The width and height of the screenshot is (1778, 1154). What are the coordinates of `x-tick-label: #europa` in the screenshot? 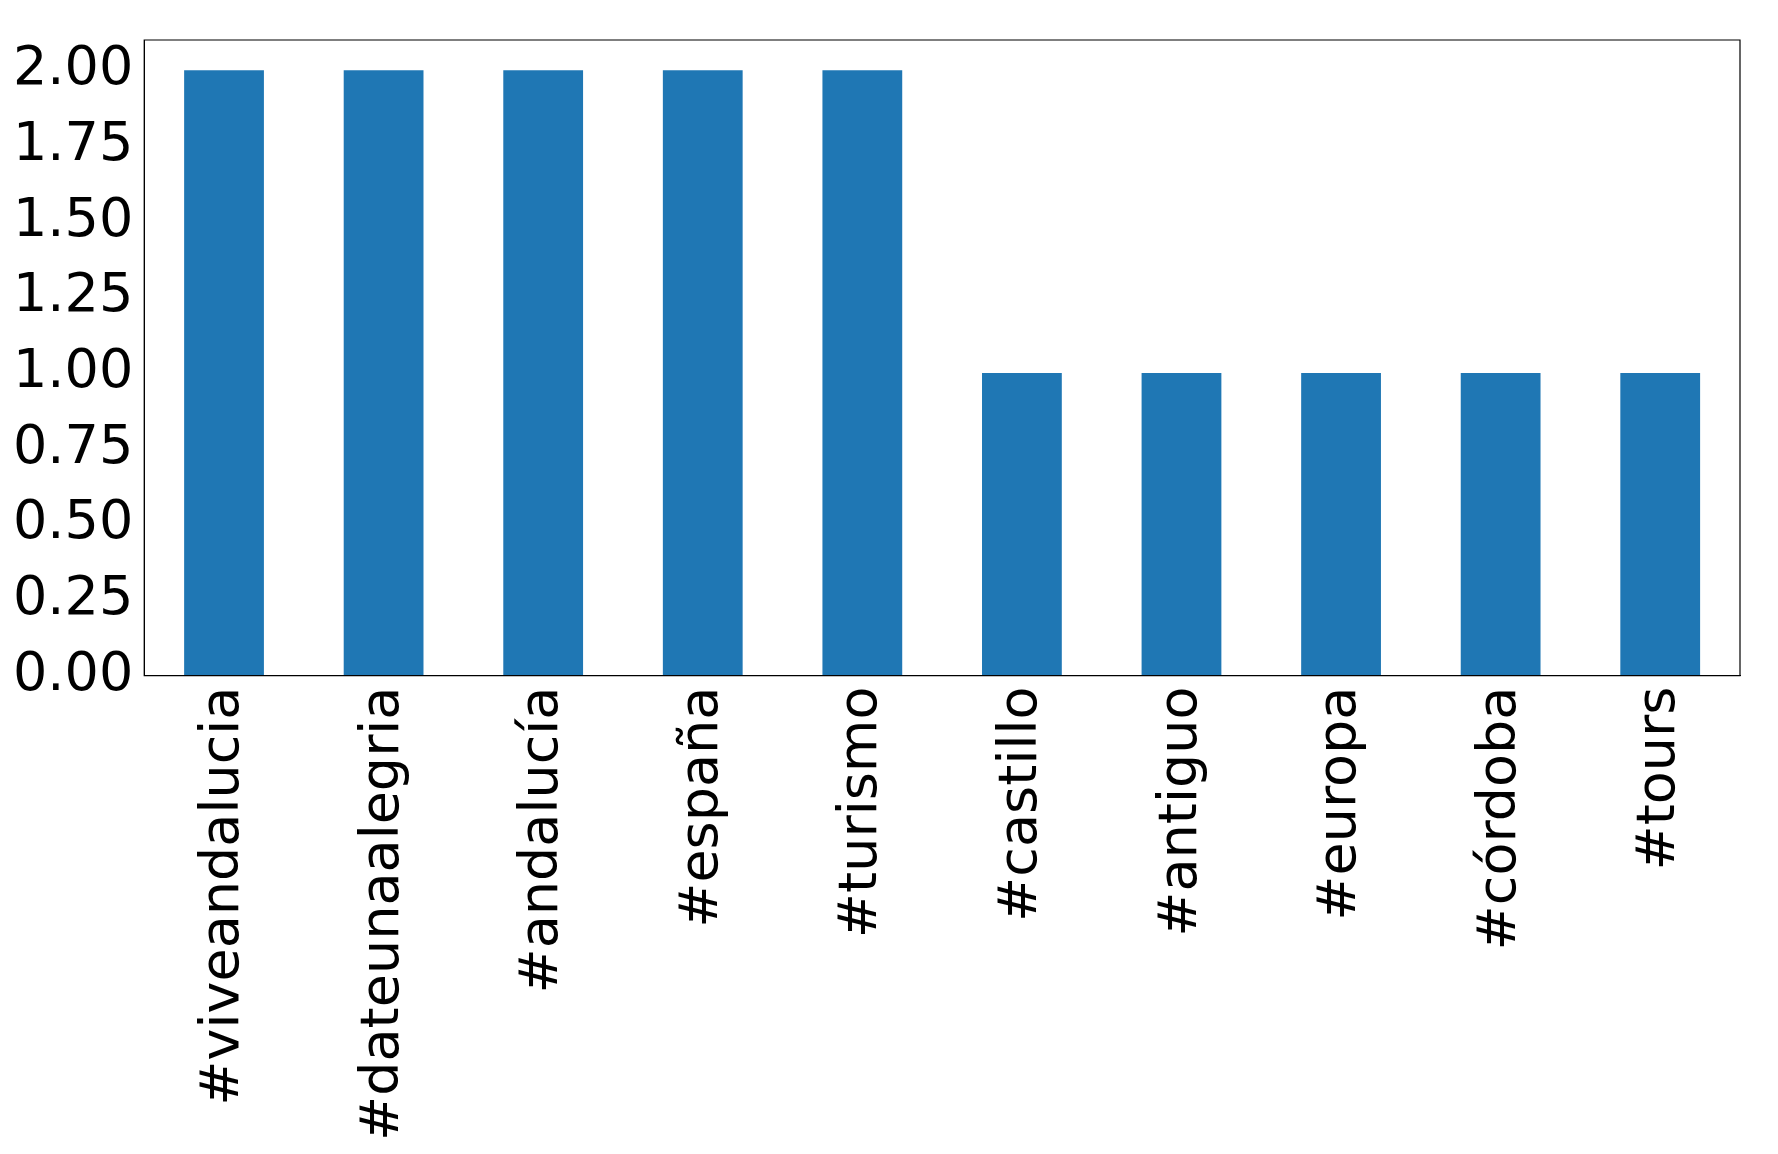 It's located at (1337, 803).